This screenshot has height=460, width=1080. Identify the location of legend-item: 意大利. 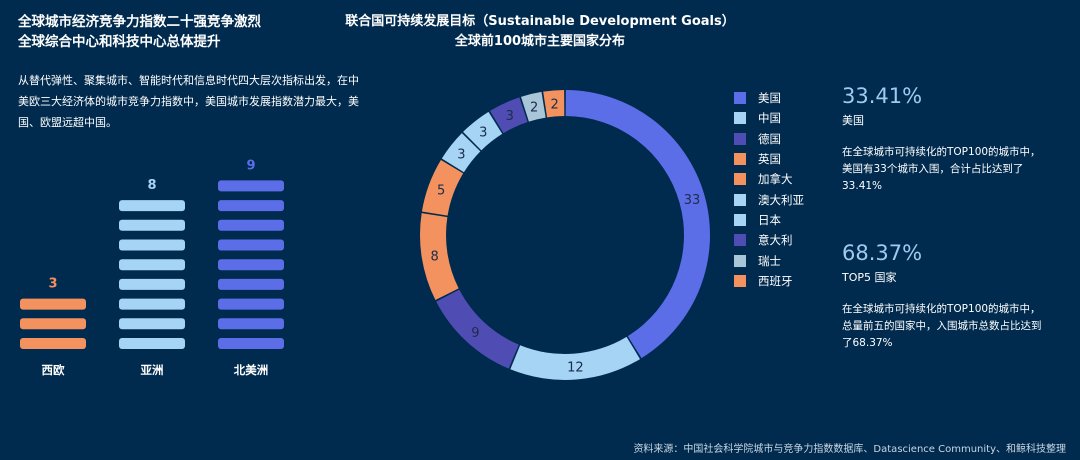
(784, 240).